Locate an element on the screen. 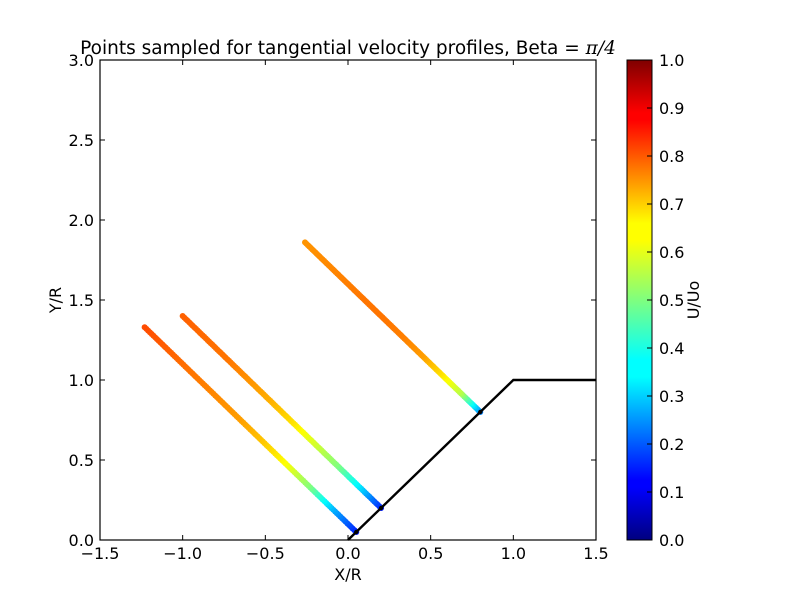  colorbar-tick-label: 1.0 is located at coordinates (671, 60).